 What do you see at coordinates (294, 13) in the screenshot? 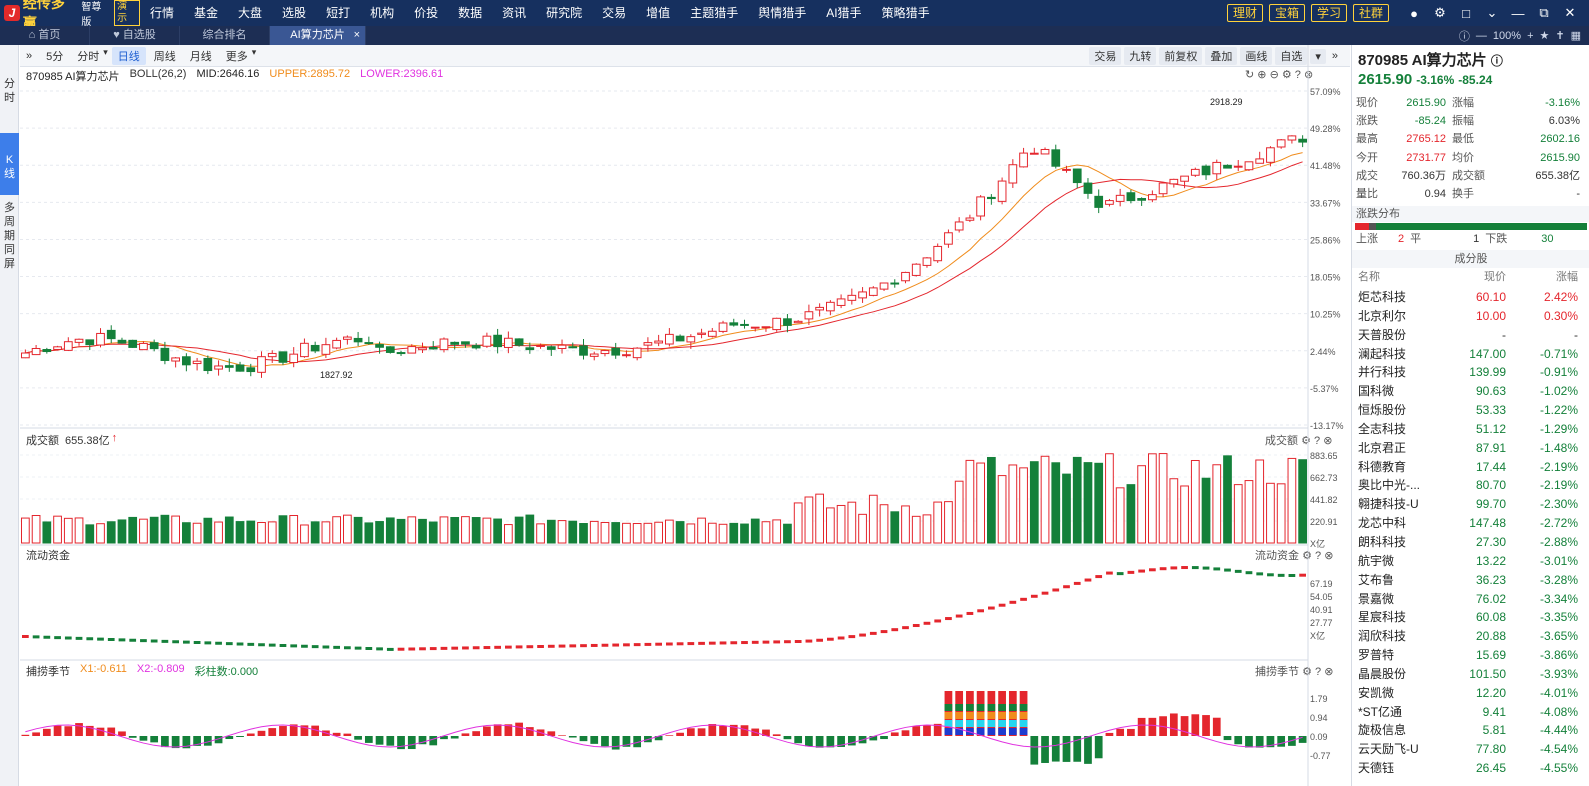
I see `nav-item: 选股` at bounding box center [294, 13].